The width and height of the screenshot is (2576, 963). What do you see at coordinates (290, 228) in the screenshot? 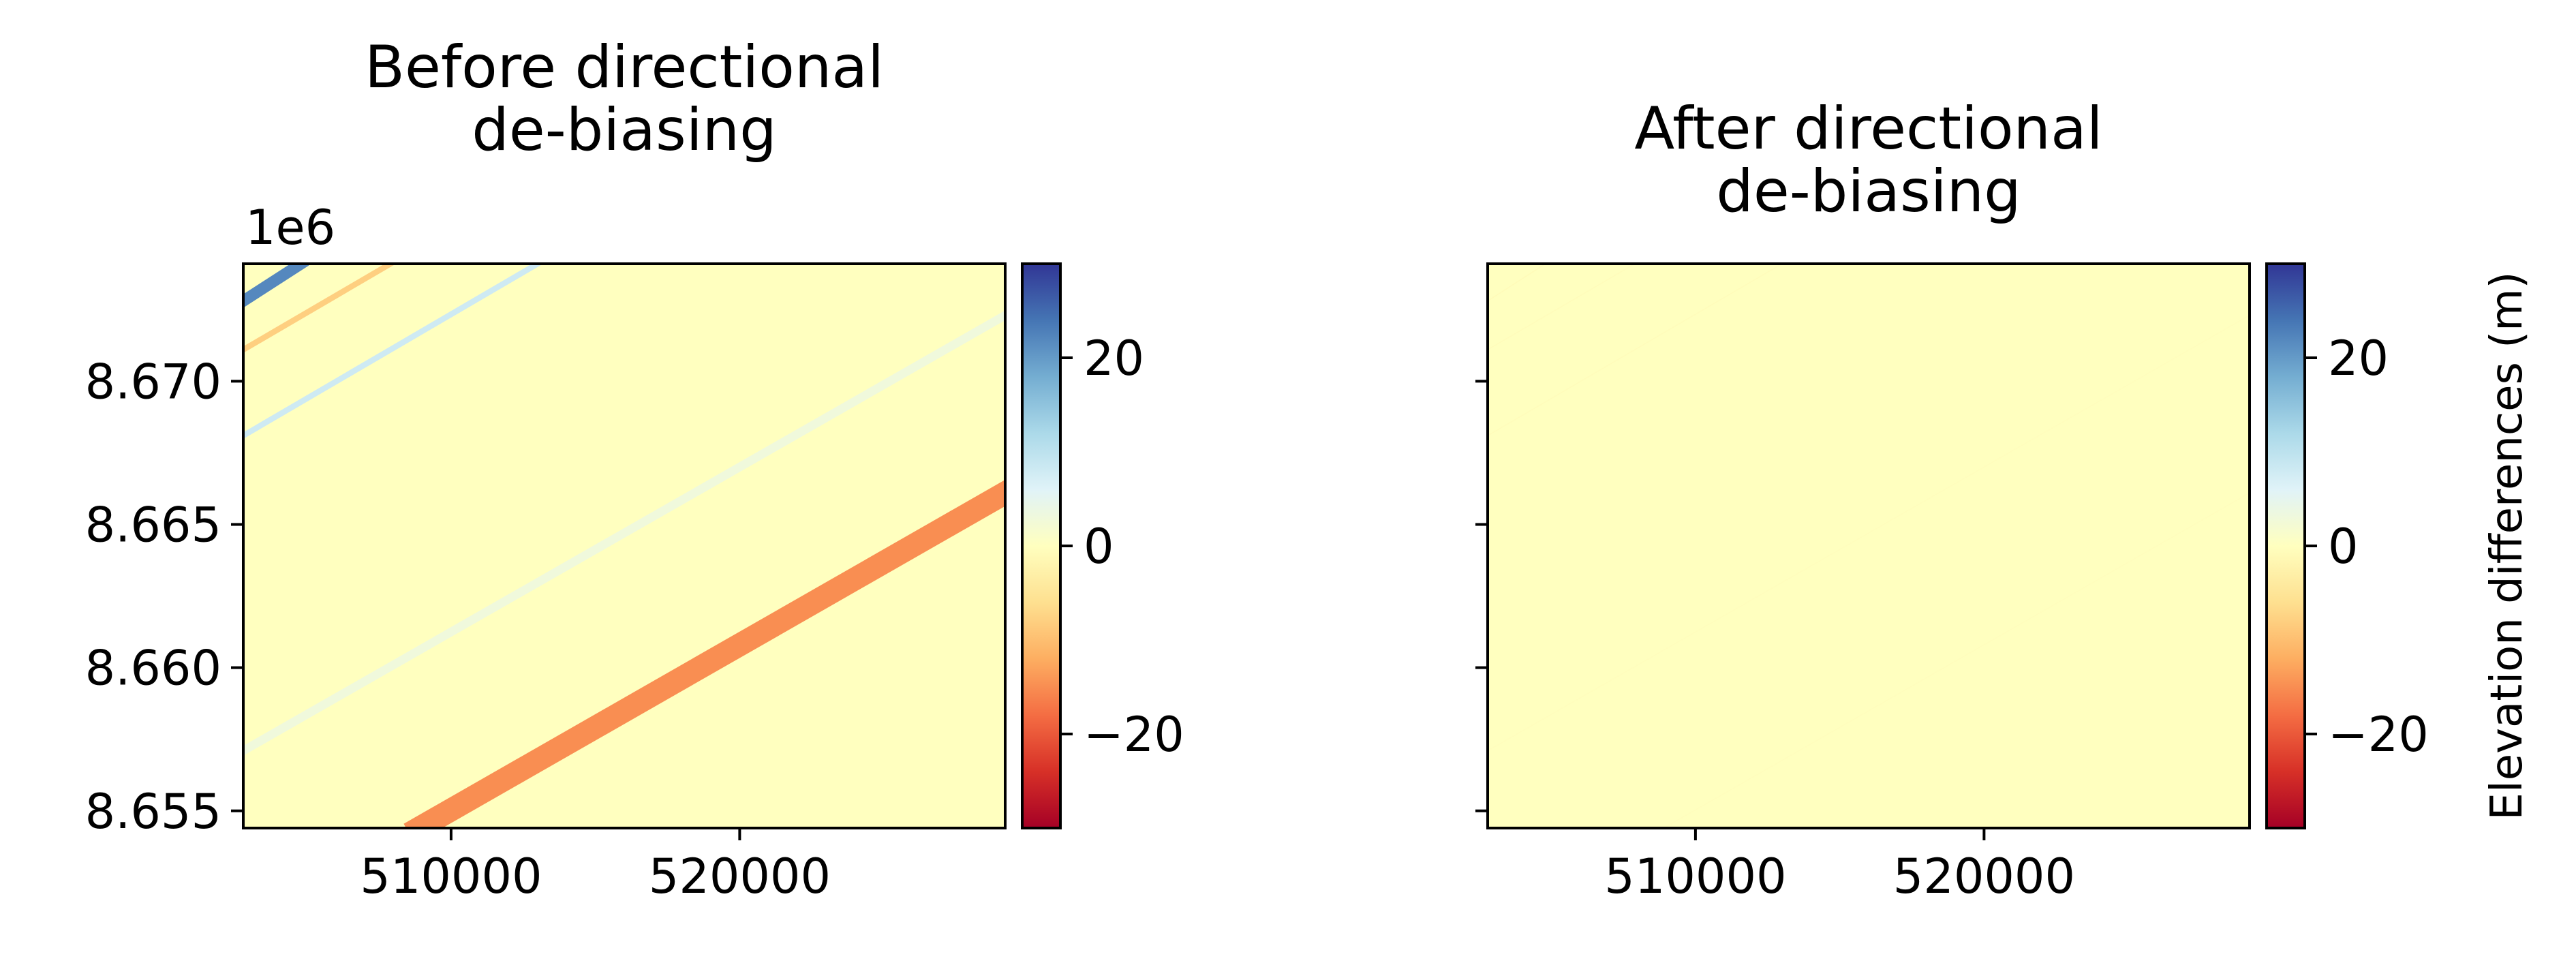
I see `y-offset-label: 1e6` at bounding box center [290, 228].